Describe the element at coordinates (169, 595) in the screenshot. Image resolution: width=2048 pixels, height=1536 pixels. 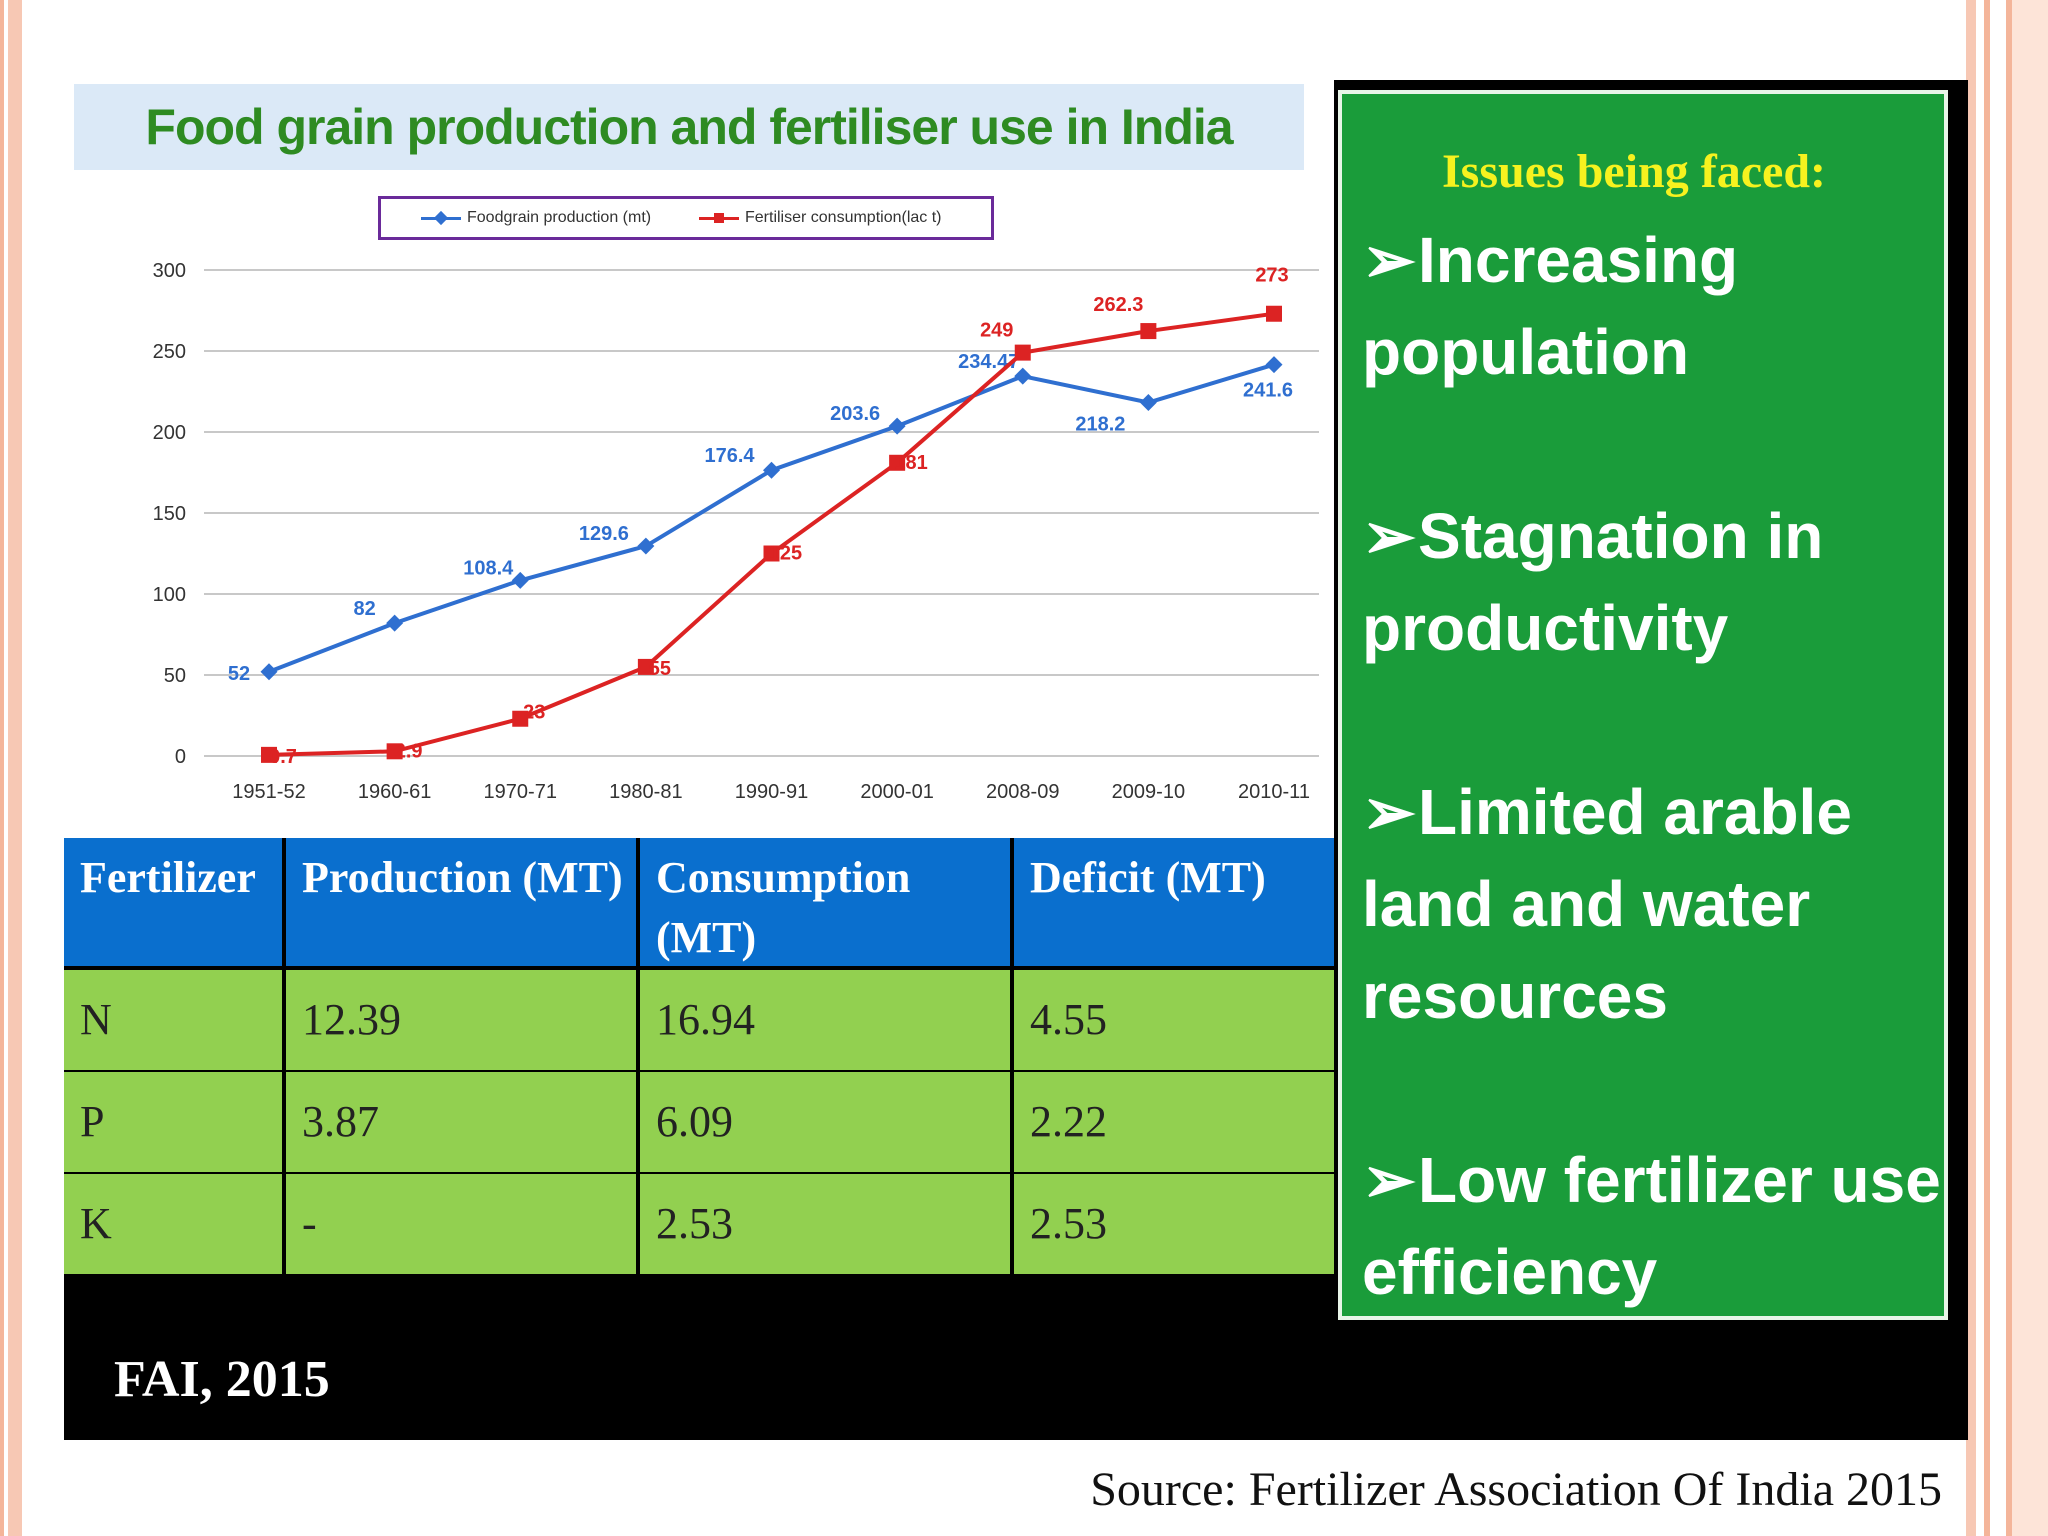
I see `y-tick-label: 100` at that location.